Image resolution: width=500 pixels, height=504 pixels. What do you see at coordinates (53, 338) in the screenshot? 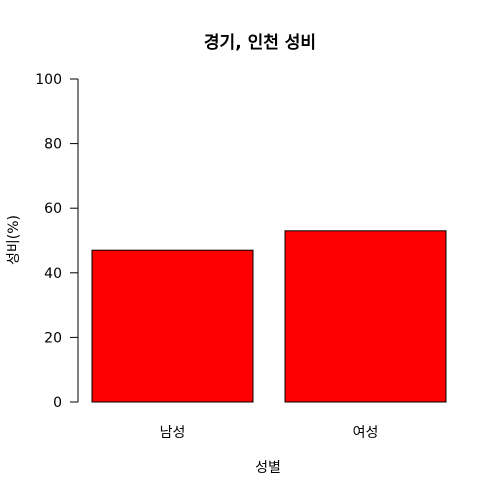
I see `y-tick-label: 20` at bounding box center [53, 338].